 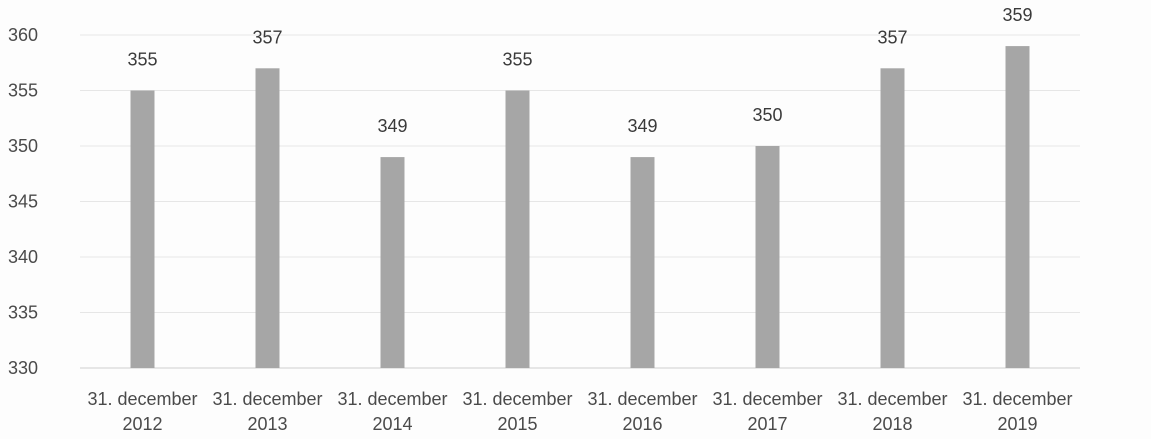 I want to click on x-tick-label: 31. december 2014, so click(x=392, y=411).